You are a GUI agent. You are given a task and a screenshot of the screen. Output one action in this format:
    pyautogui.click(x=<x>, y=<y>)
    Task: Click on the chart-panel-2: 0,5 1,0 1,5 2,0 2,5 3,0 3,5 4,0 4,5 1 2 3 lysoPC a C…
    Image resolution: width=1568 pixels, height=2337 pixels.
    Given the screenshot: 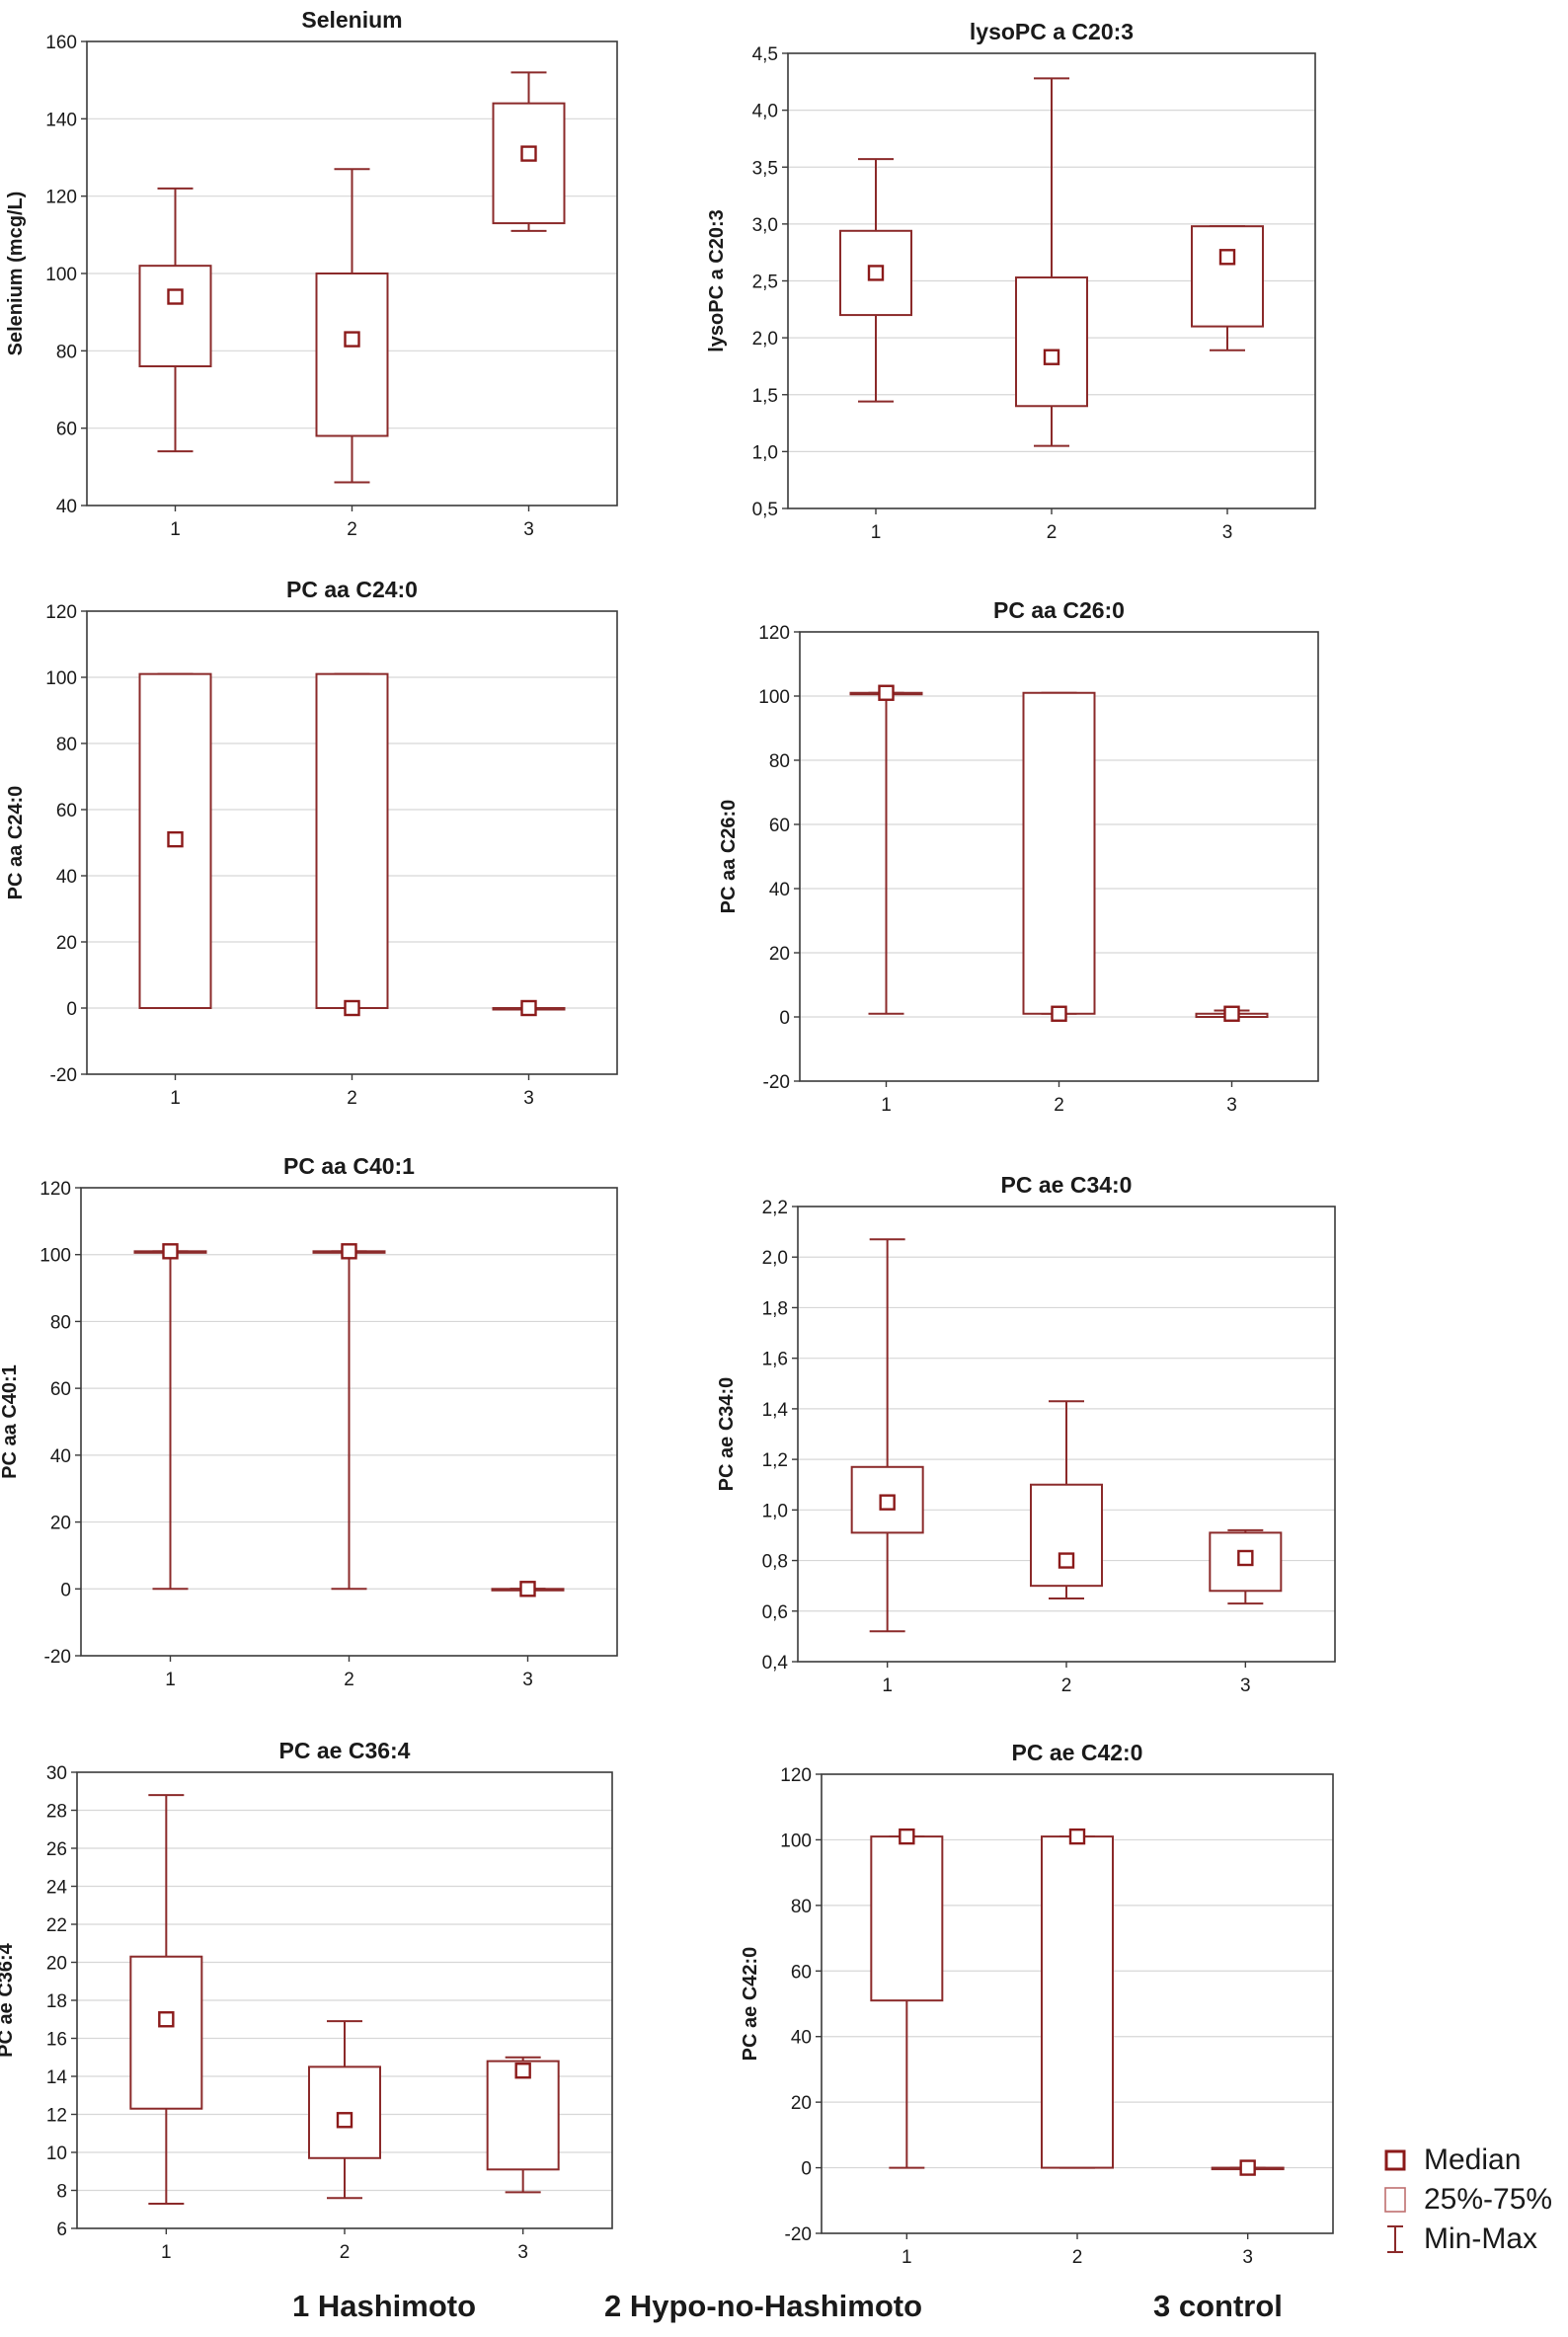 What is the action you would take?
    pyautogui.click(x=1011, y=281)
    